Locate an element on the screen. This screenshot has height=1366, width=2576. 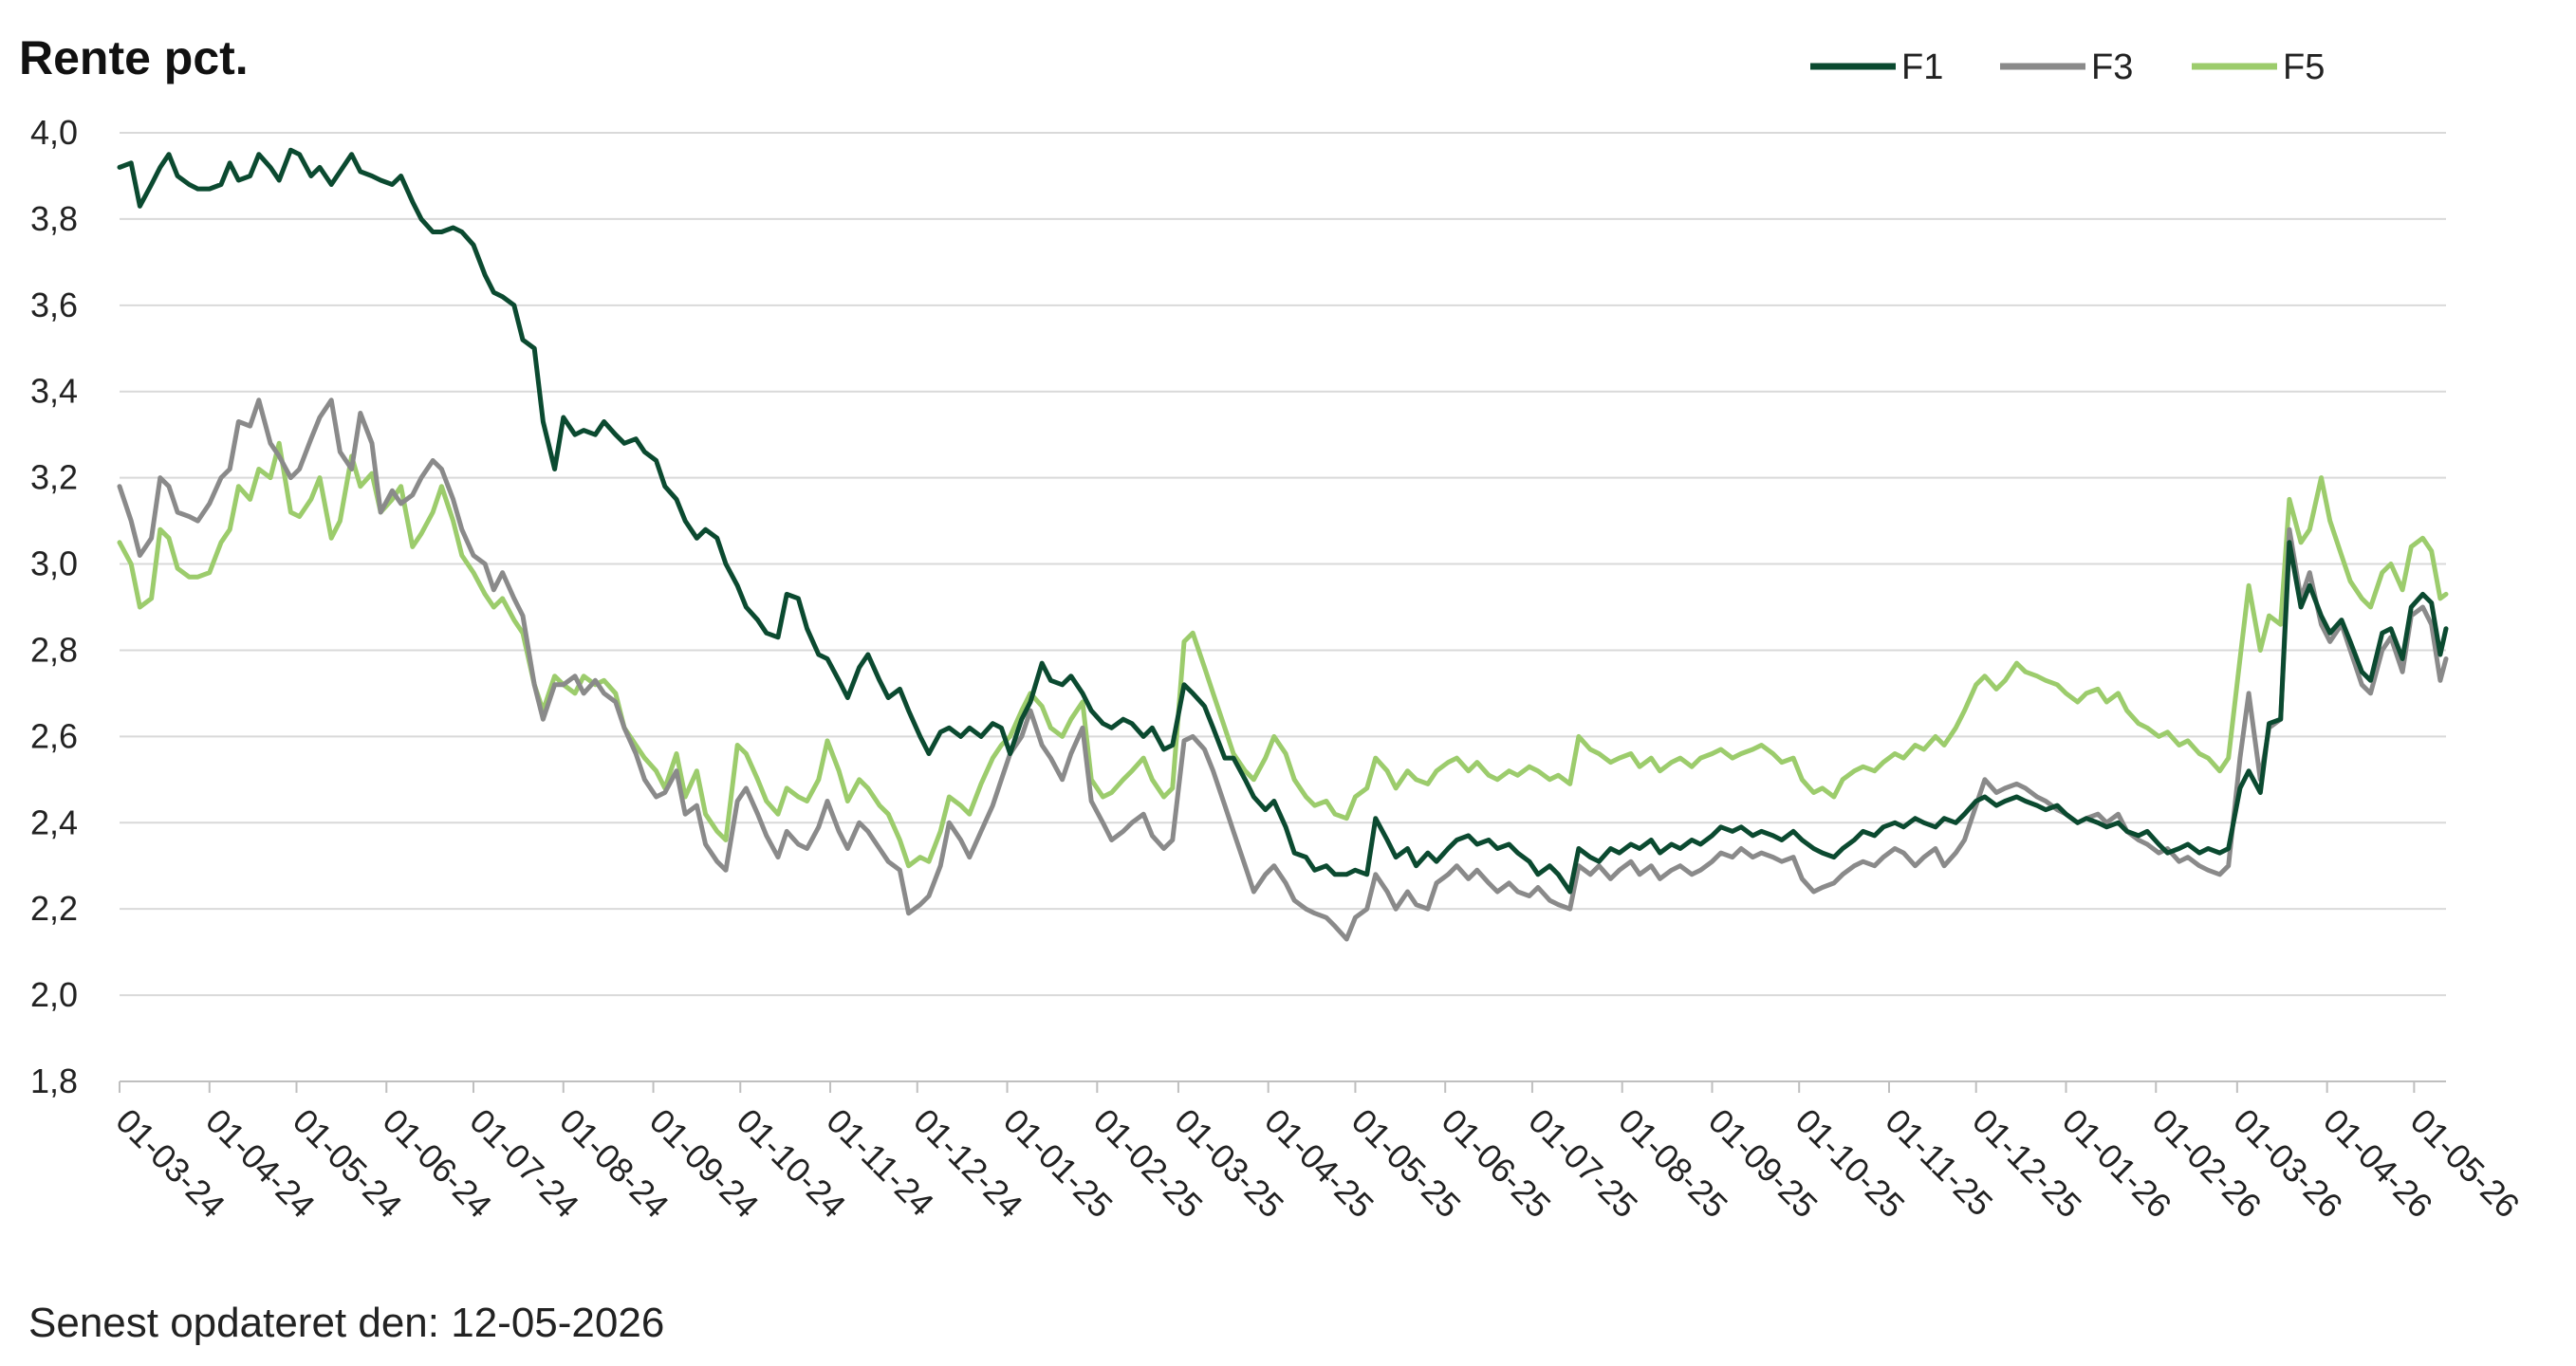
legend-label-f5: F5 is located at coordinates (2304, 67).